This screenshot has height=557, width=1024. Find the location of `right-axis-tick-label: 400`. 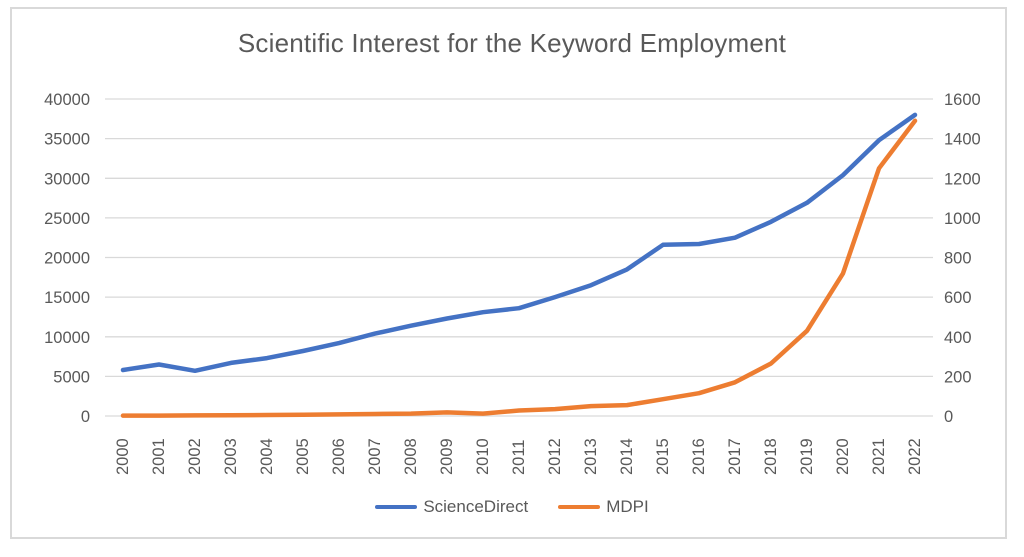

right-axis-tick-label: 400 is located at coordinates (958, 338).